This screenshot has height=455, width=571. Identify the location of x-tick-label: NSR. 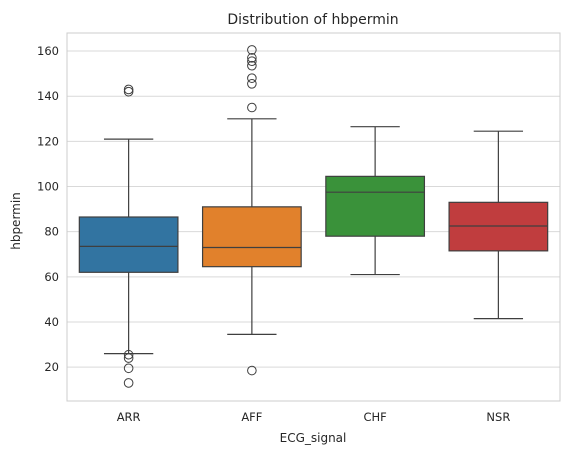
(498, 417).